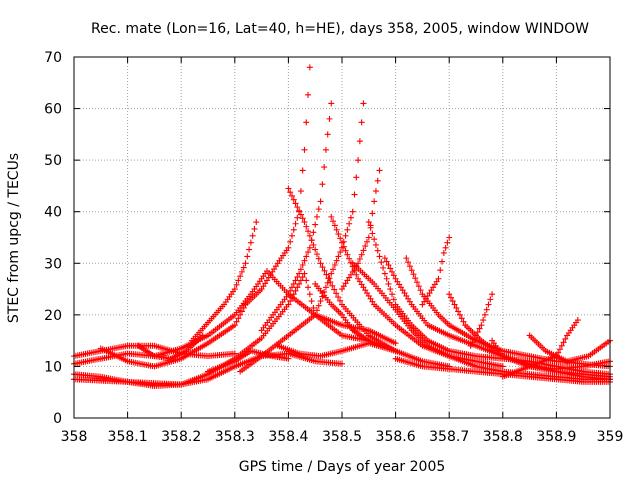 This screenshot has width=640, height=480. What do you see at coordinates (57, 419) in the screenshot?
I see `y-tick-label: 0` at bounding box center [57, 419].